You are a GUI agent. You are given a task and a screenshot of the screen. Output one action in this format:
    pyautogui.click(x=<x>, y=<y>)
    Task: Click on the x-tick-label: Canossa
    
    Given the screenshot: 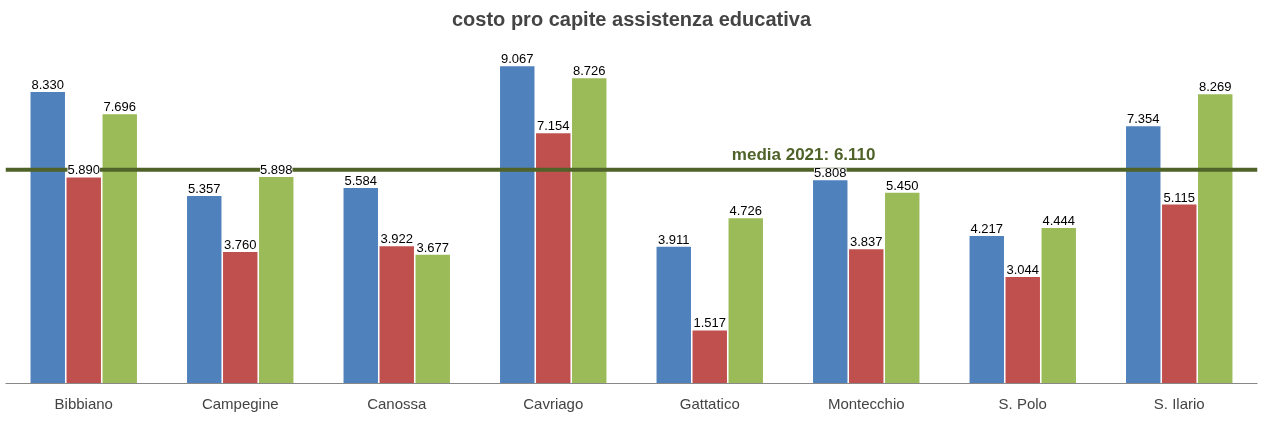 What is the action you would take?
    pyautogui.click(x=397, y=403)
    